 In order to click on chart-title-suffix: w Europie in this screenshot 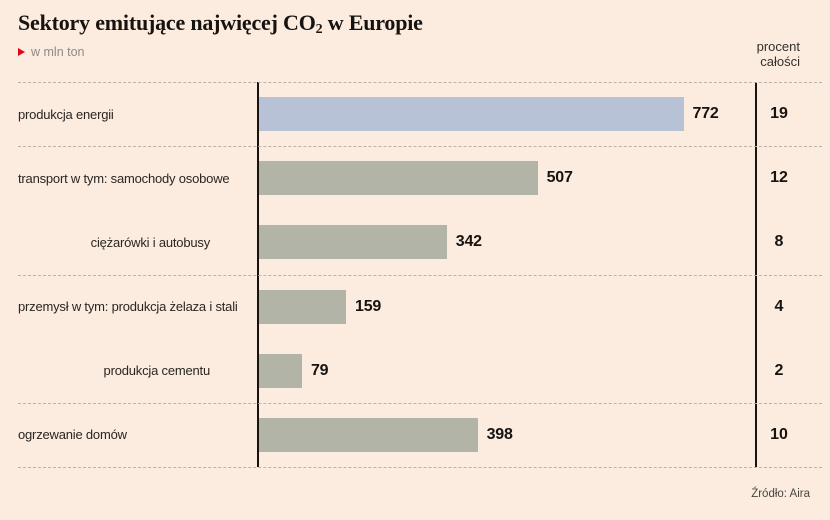, I will do `click(372, 22)`.